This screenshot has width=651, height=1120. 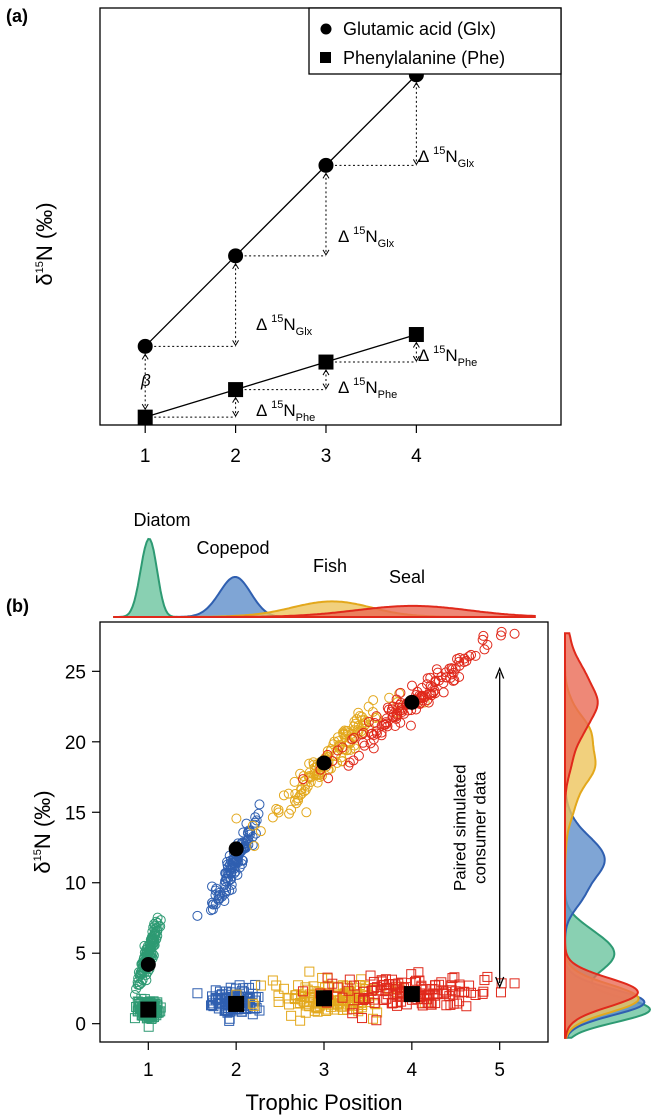 I want to click on y-tick-label: 25, so click(x=75, y=672).